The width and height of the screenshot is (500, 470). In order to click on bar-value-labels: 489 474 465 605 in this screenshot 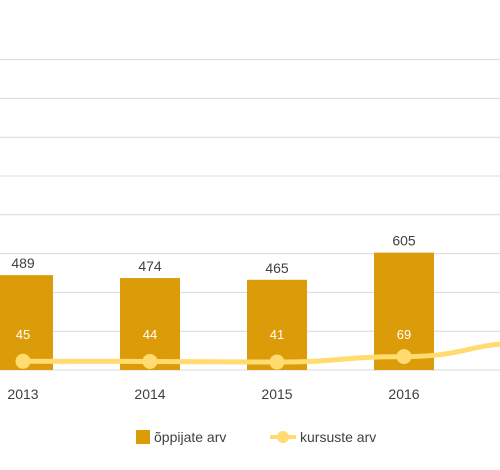, I will do `click(213, 254)`.